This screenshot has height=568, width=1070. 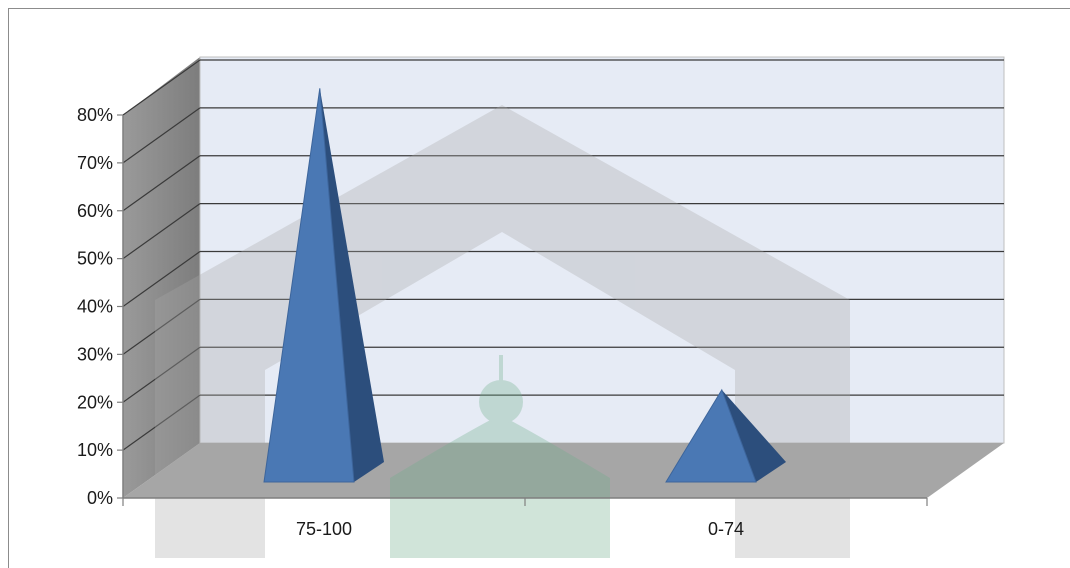 I want to click on y-tick-label: 0%, so click(x=100, y=498).